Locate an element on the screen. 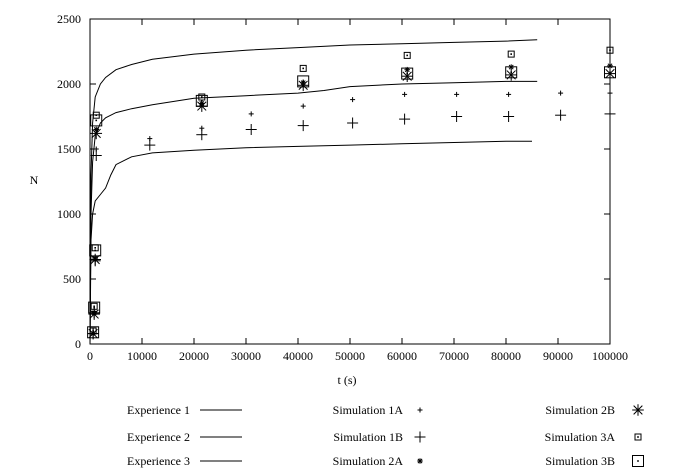  x-tick-label: 30000 is located at coordinates (246, 356).